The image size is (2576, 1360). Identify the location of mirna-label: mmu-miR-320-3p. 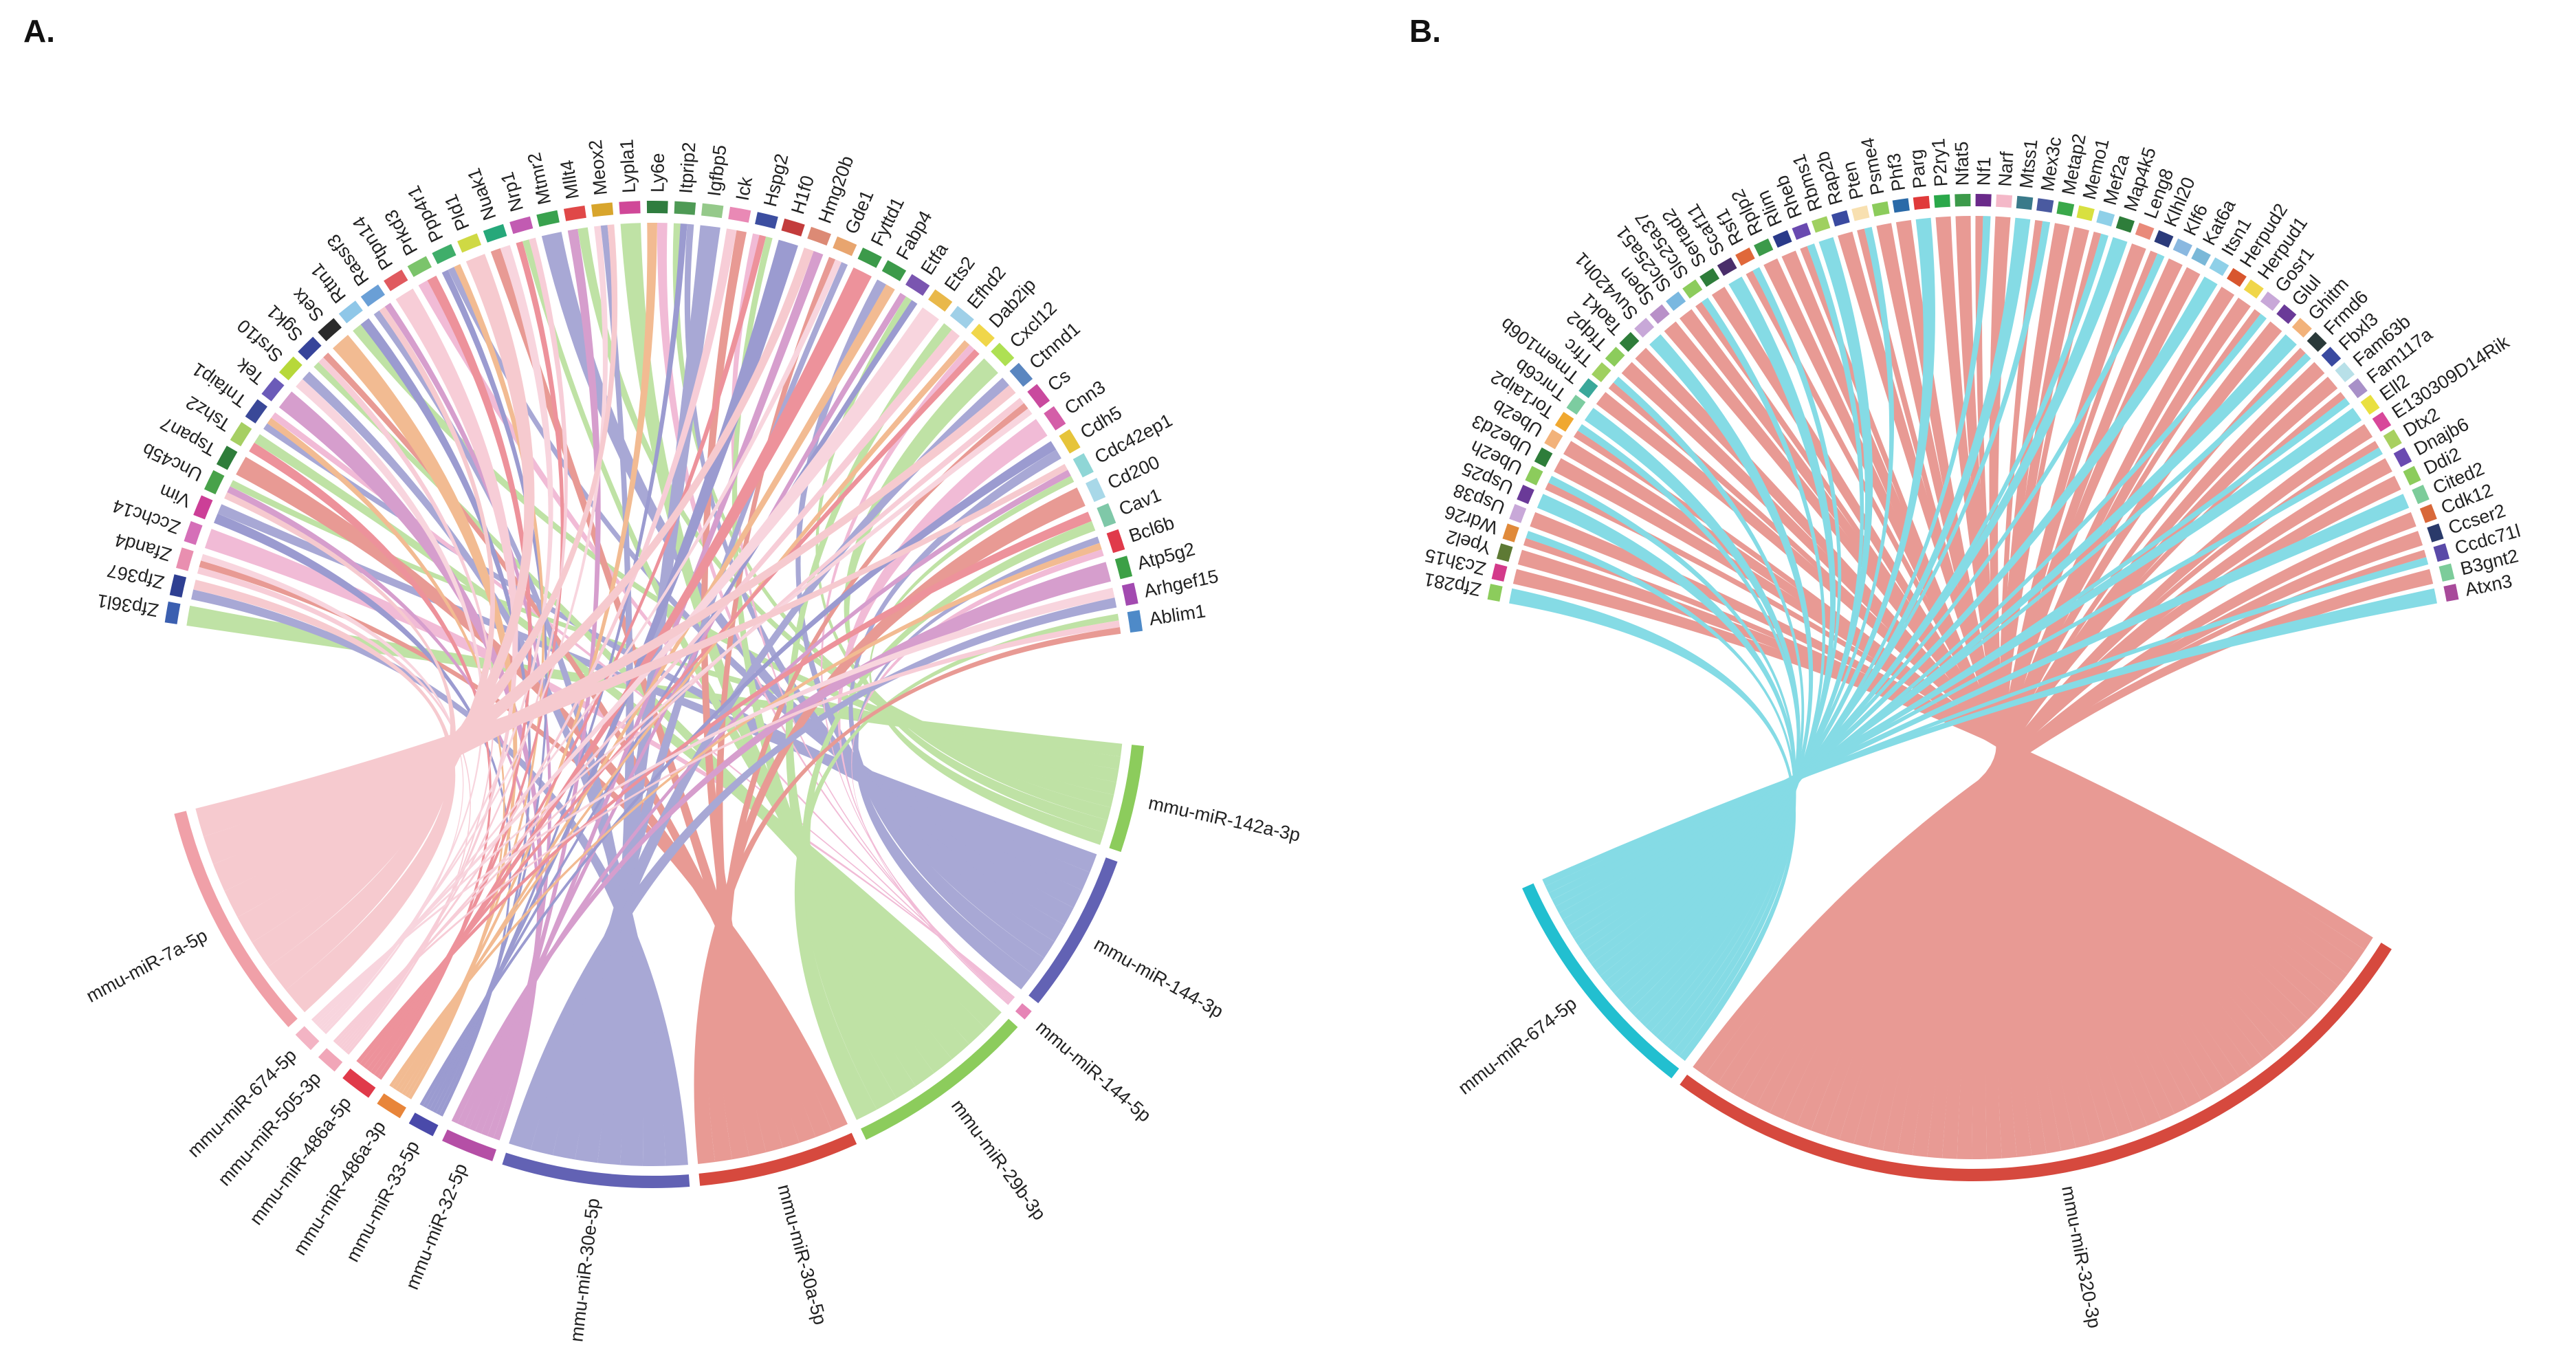
(2081, 1257).